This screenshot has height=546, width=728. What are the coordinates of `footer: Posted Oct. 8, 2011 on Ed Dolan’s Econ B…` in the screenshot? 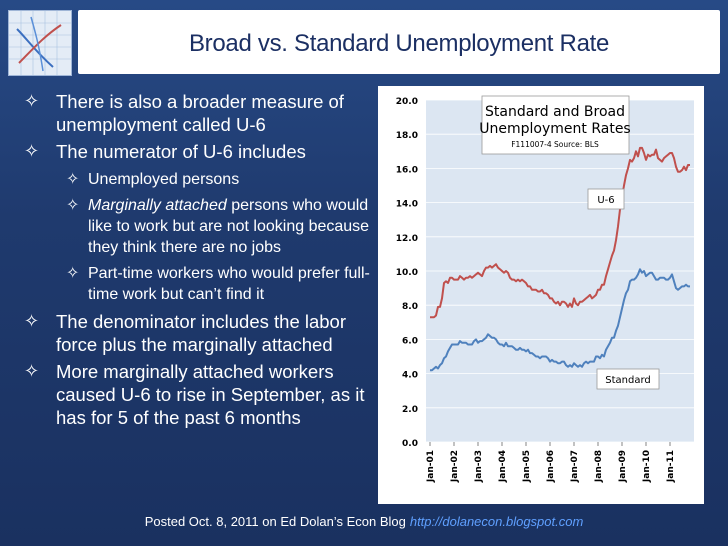 It's located at (364, 521).